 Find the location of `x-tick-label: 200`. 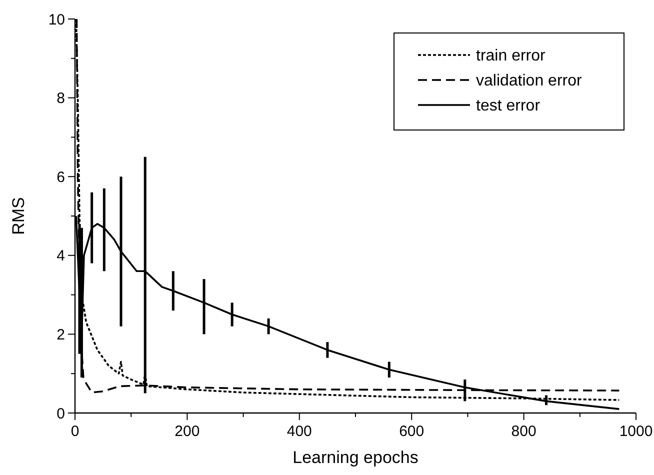

x-tick-label: 200 is located at coordinates (187, 431).